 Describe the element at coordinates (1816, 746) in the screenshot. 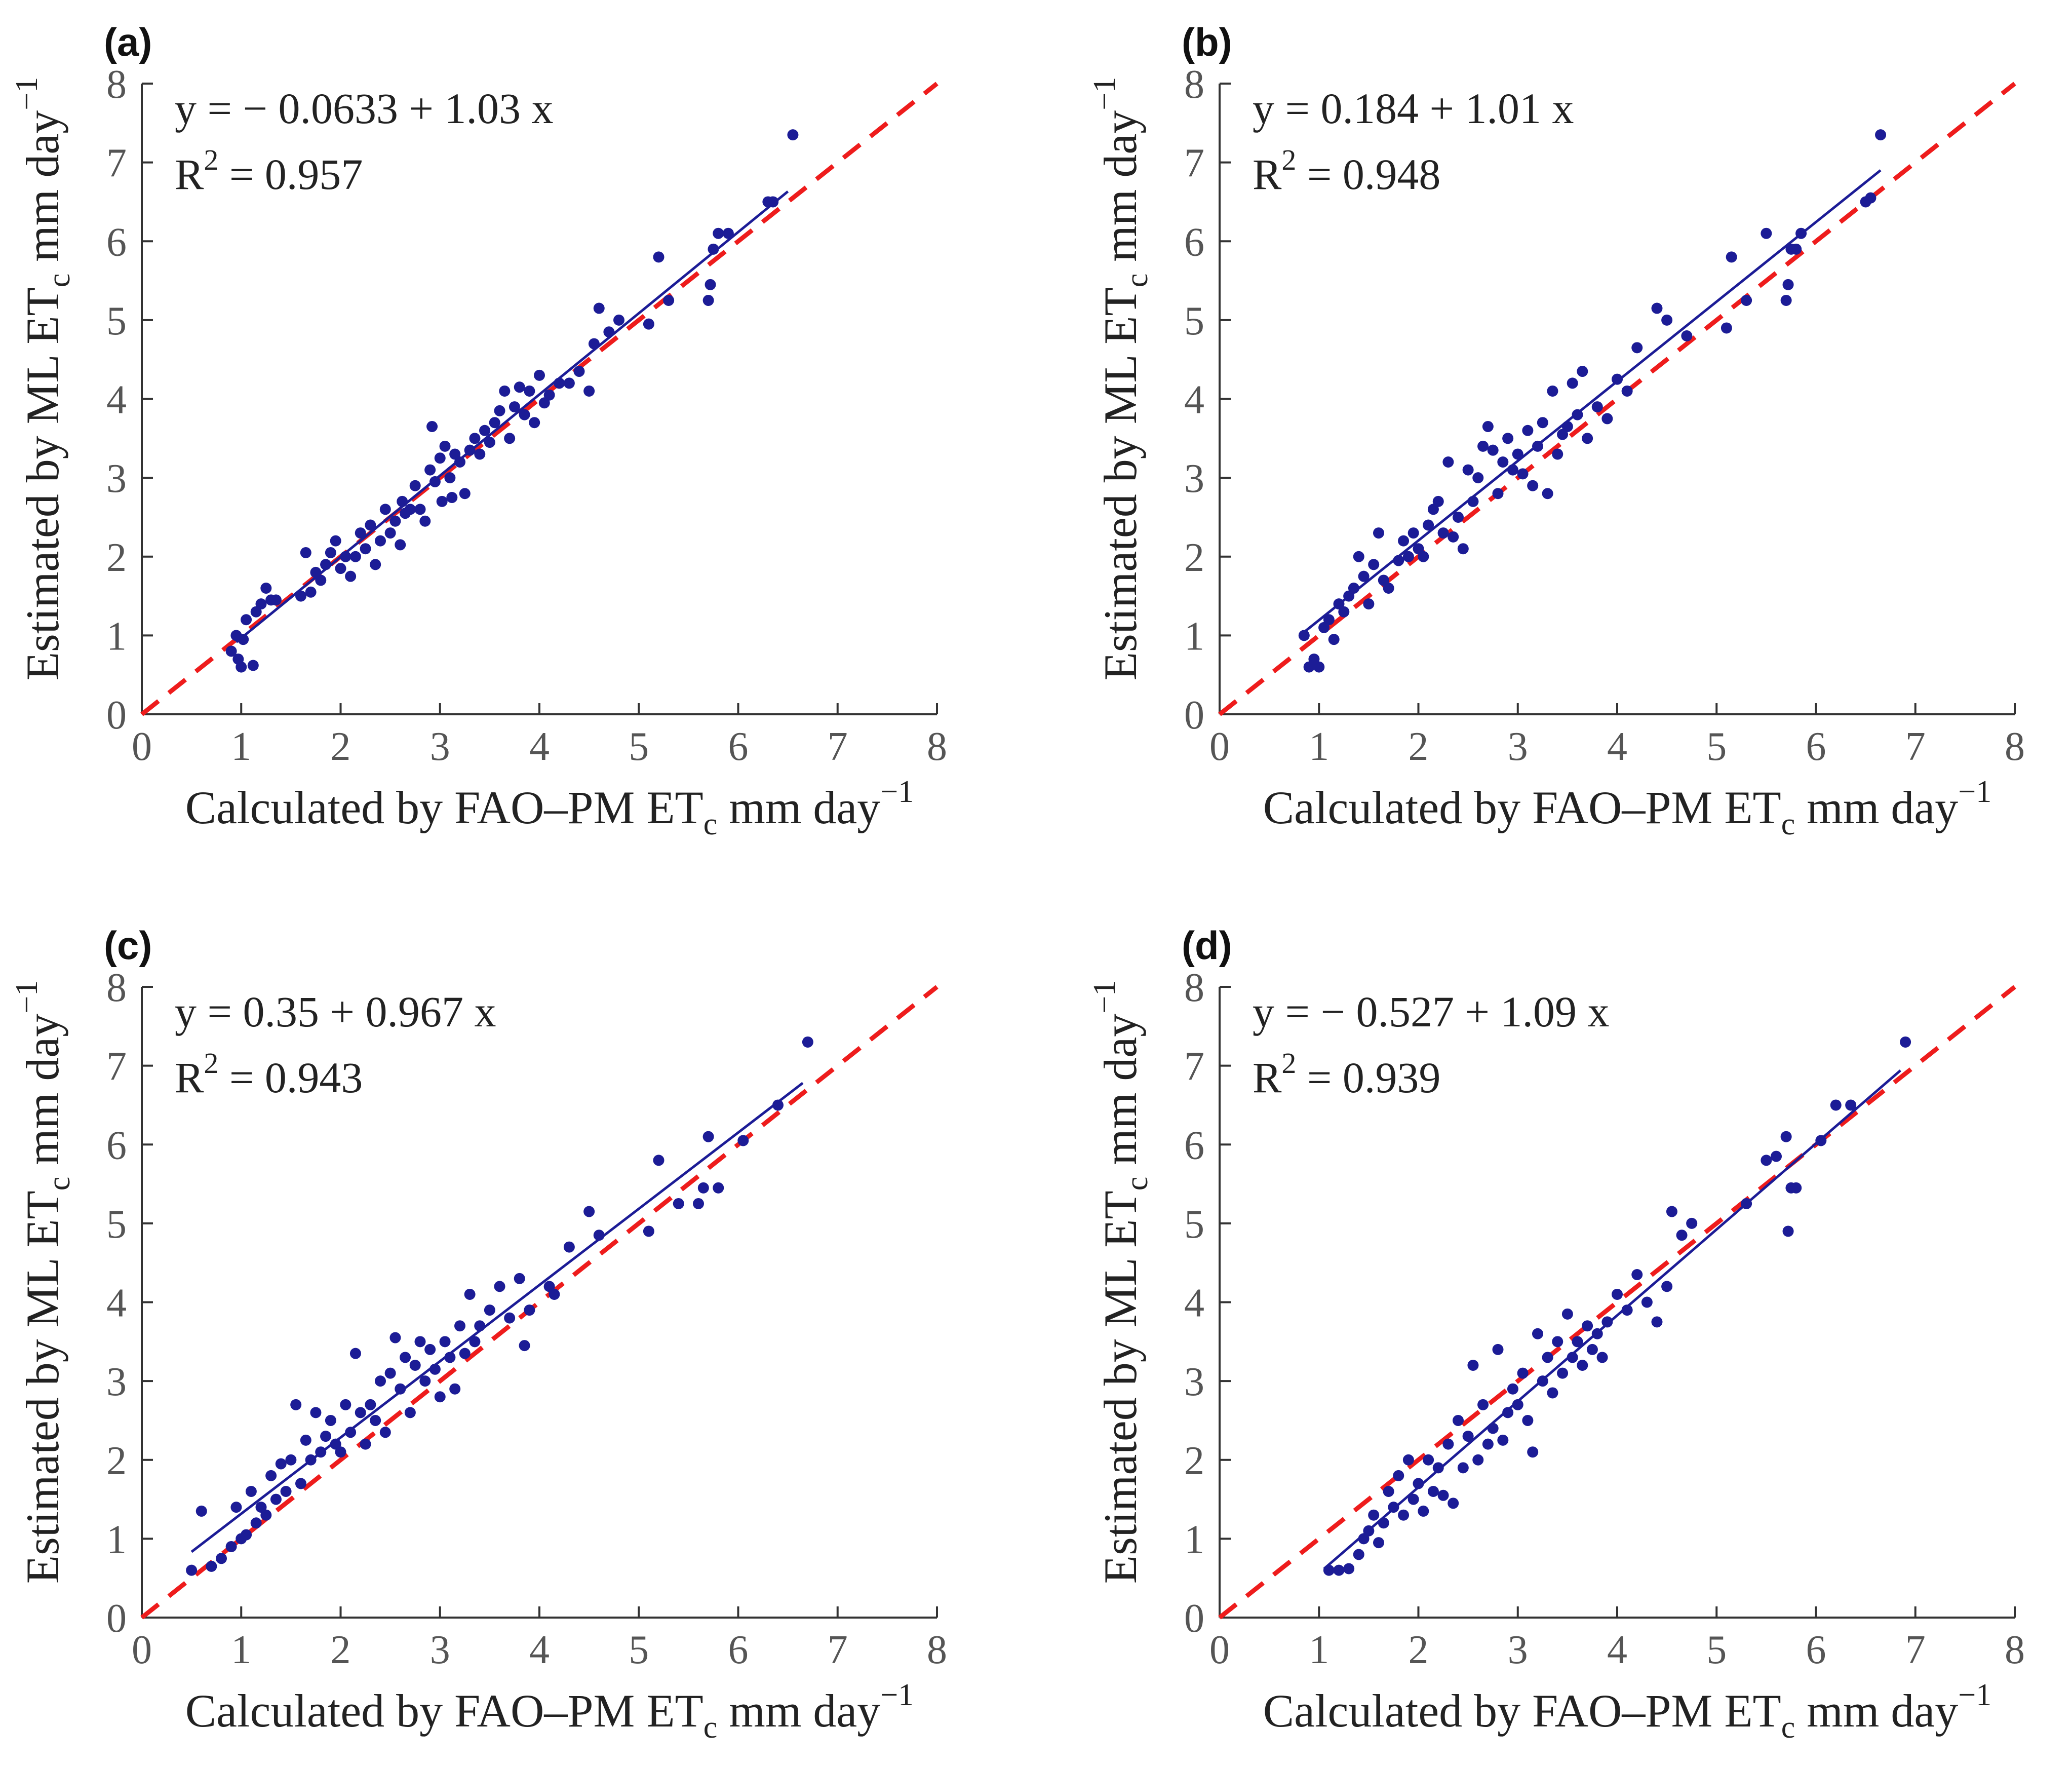

I see `x-tick-label: 6` at that location.